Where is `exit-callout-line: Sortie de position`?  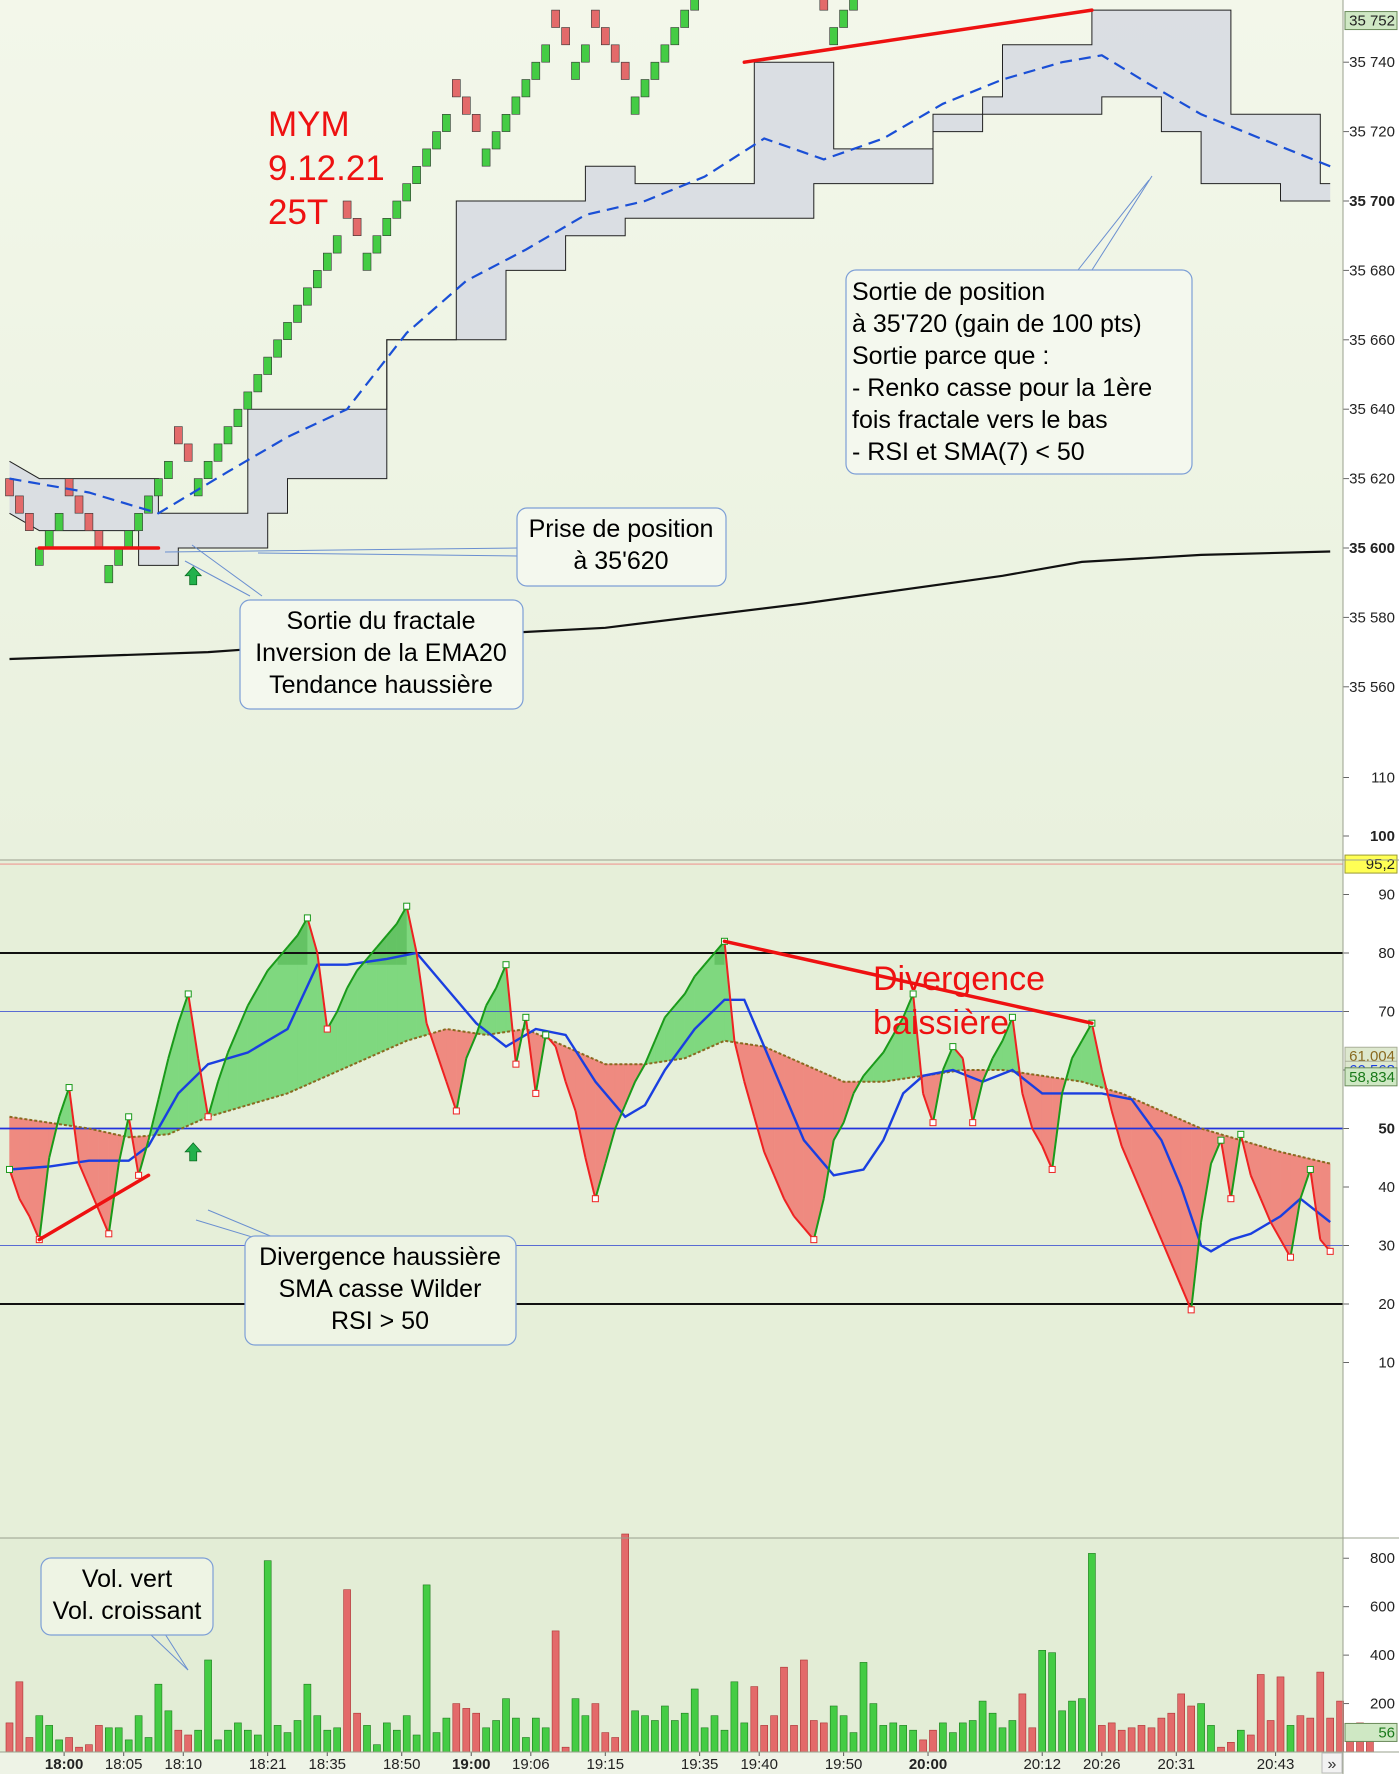 exit-callout-line: Sortie de position is located at coordinates (948, 292).